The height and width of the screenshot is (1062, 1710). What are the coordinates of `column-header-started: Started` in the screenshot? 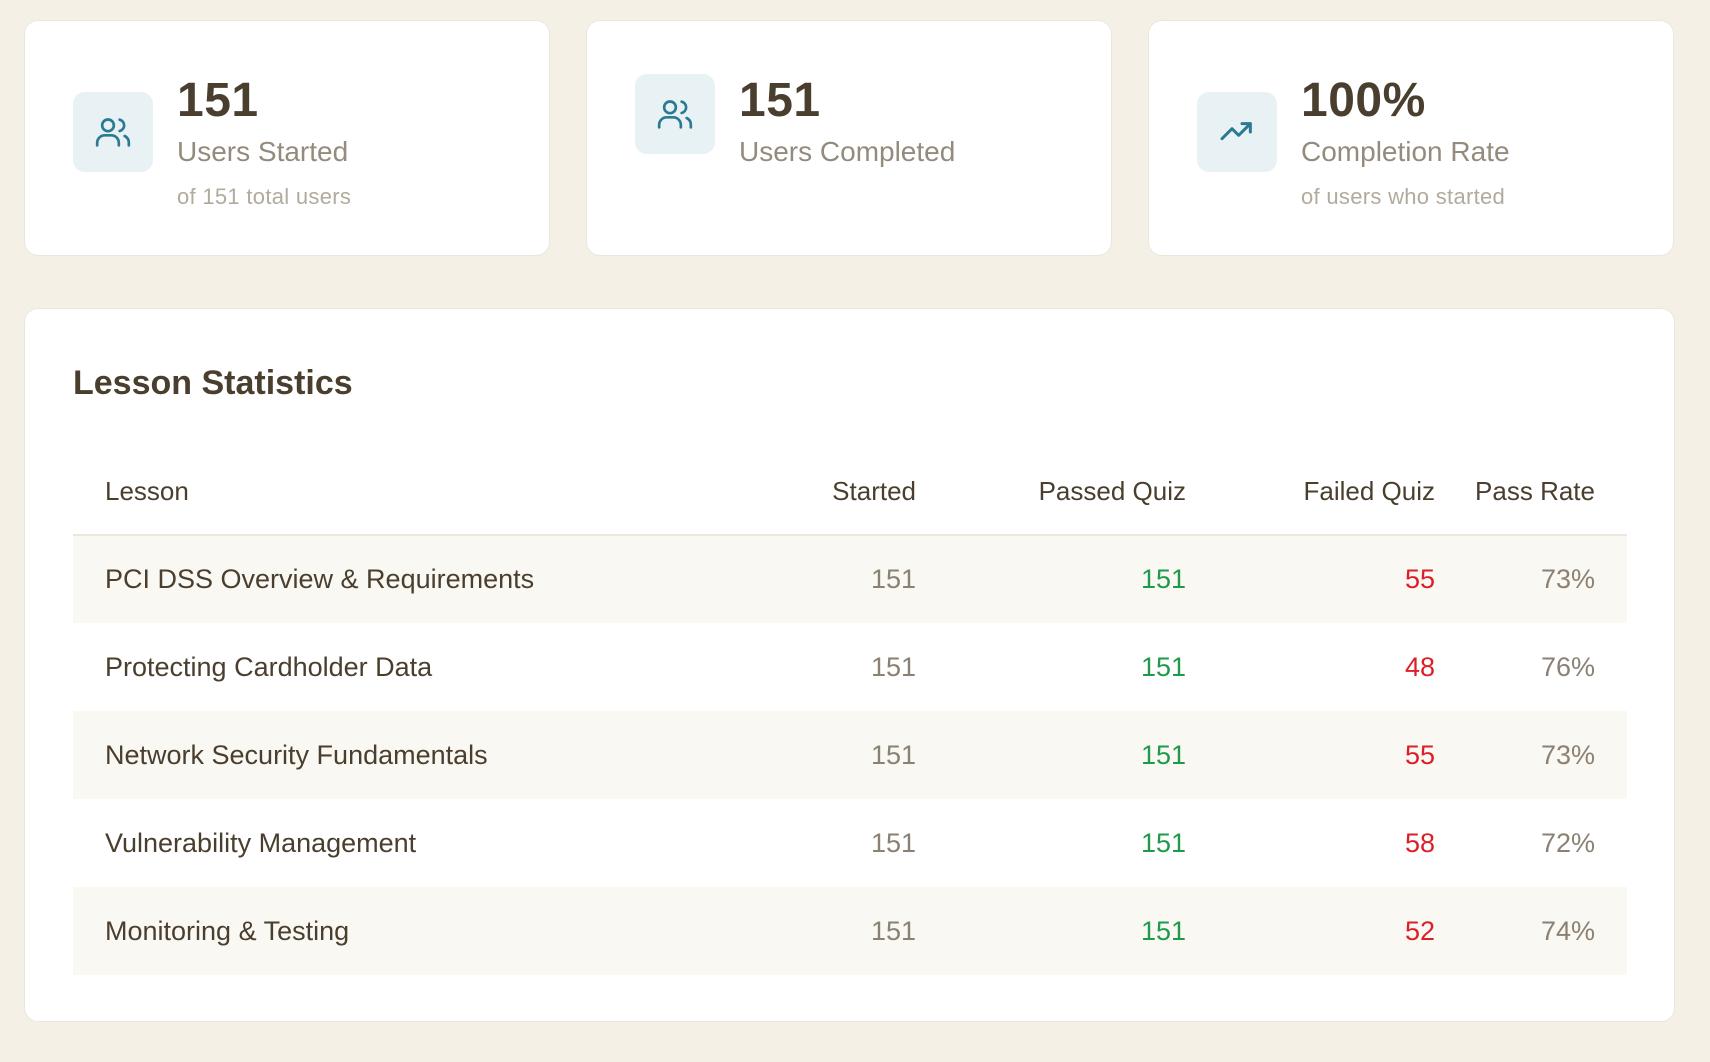 It's located at (824, 492).